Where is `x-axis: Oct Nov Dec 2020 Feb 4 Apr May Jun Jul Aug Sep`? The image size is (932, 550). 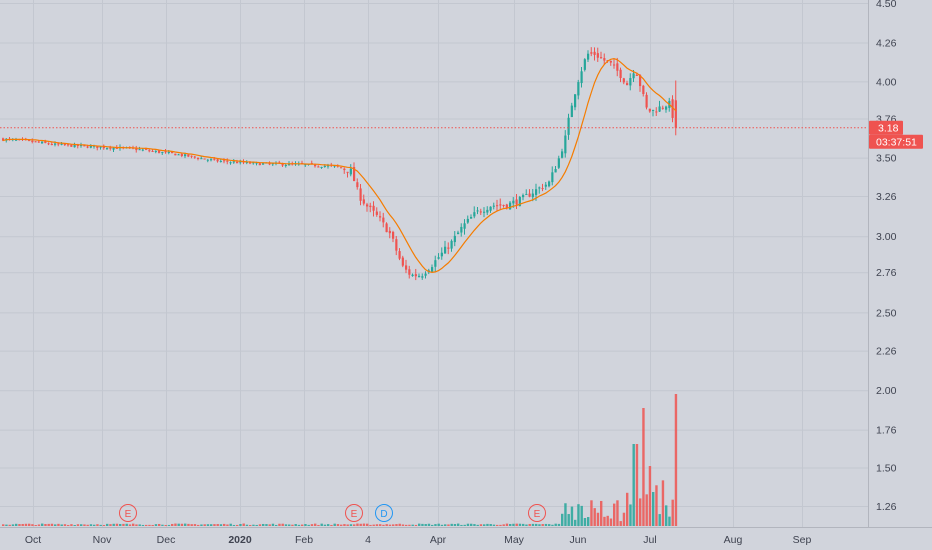 x-axis: Oct Nov Dec 2020 Feb 4 Apr May Jun Jul Aug Sep is located at coordinates (418, 540).